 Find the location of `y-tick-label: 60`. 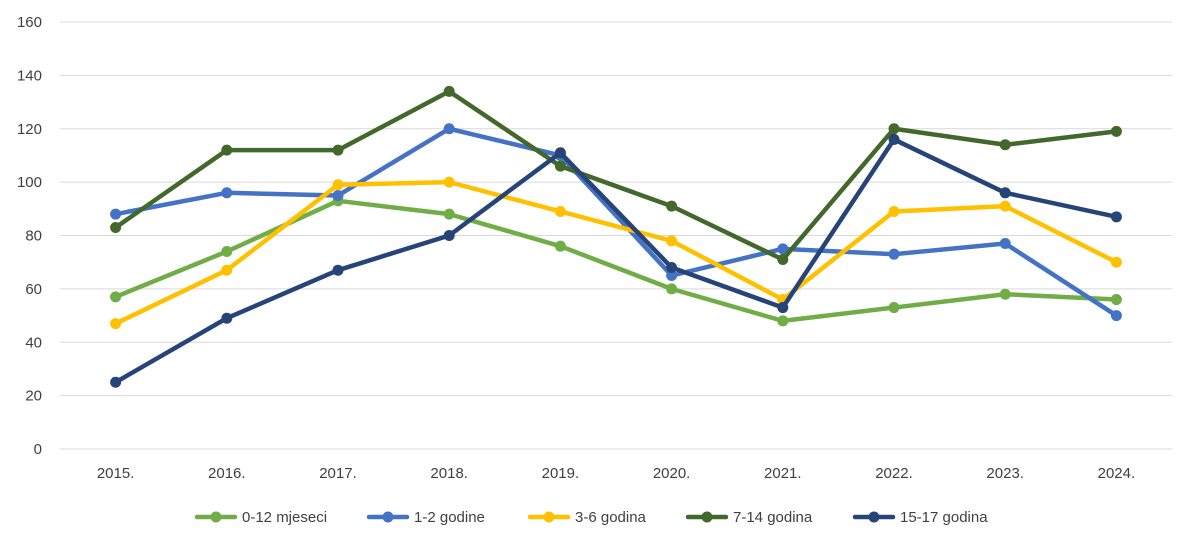

y-tick-label: 60 is located at coordinates (33, 289).